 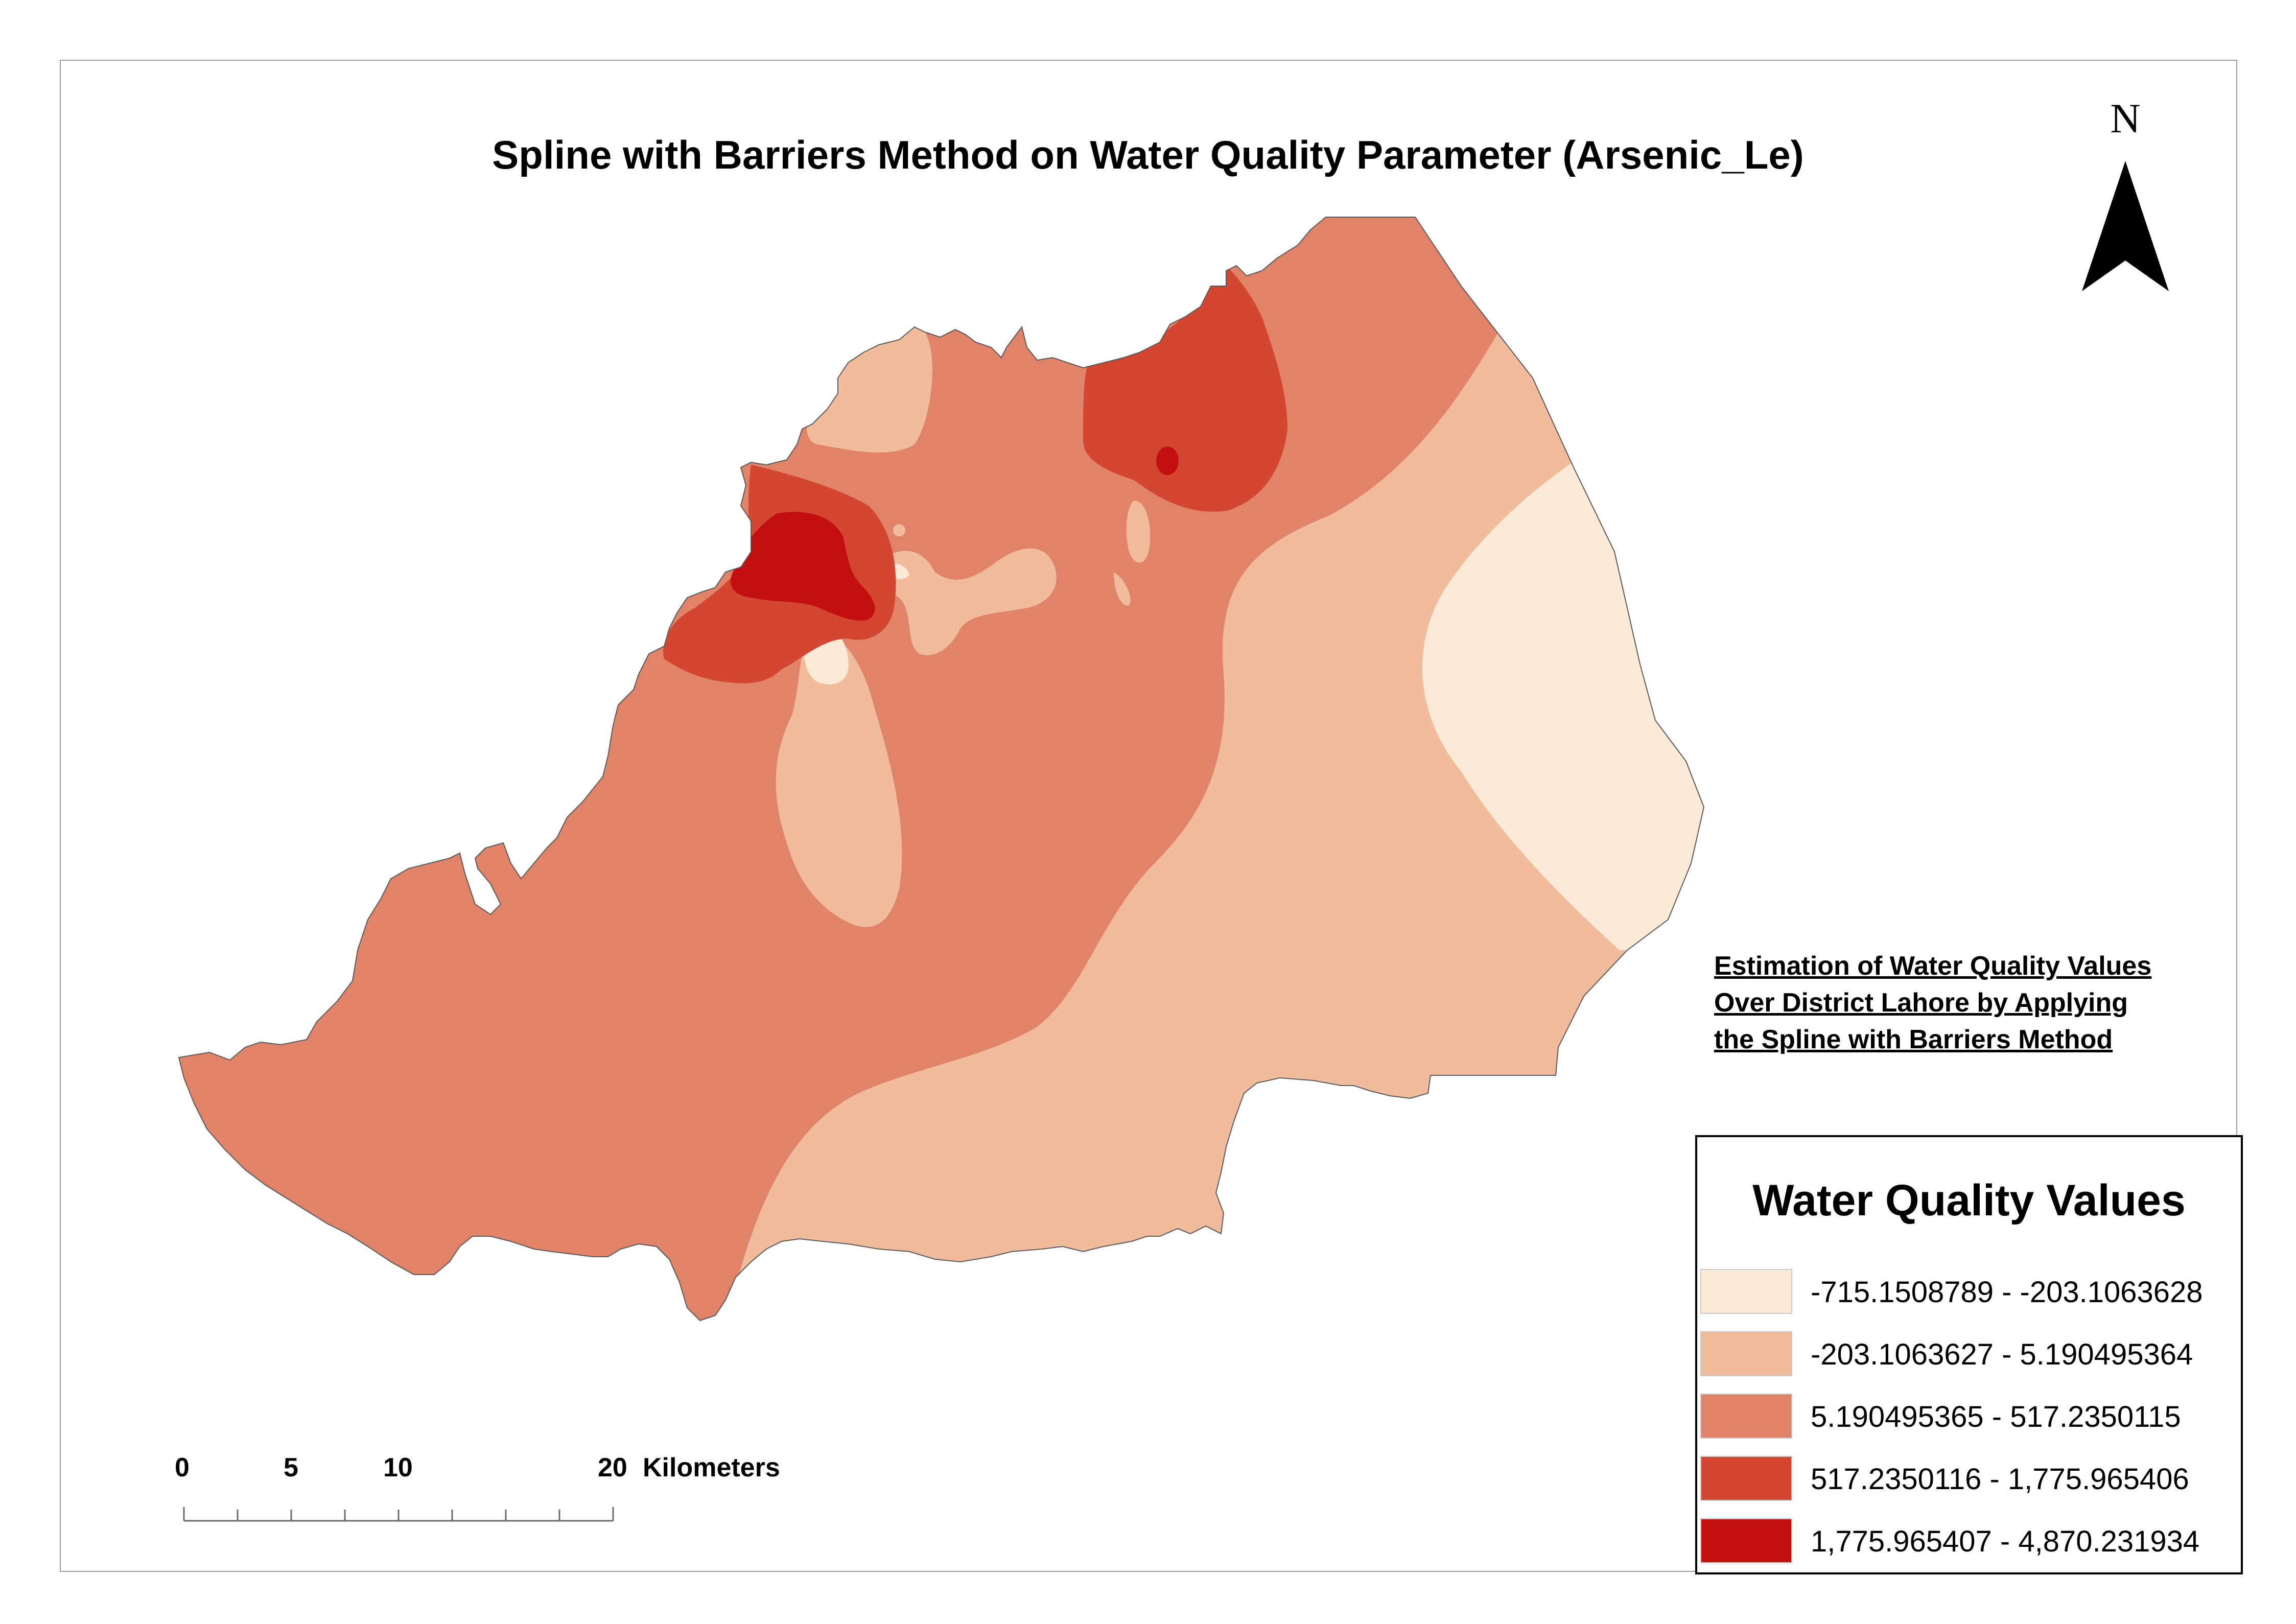 What do you see at coordinates (398, 1514) in the screenshot?
I see `scale-bar` at bounding box center [398, 1514].